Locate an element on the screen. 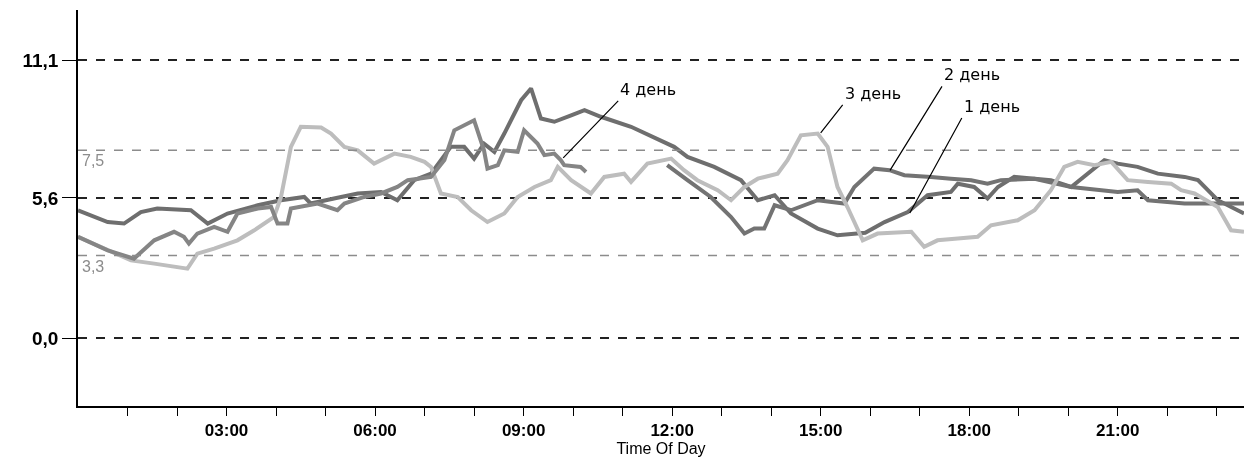 This screenshot has height=470, width=1246. x-tick-label: 09:00 is located at coordinates (523, 431).